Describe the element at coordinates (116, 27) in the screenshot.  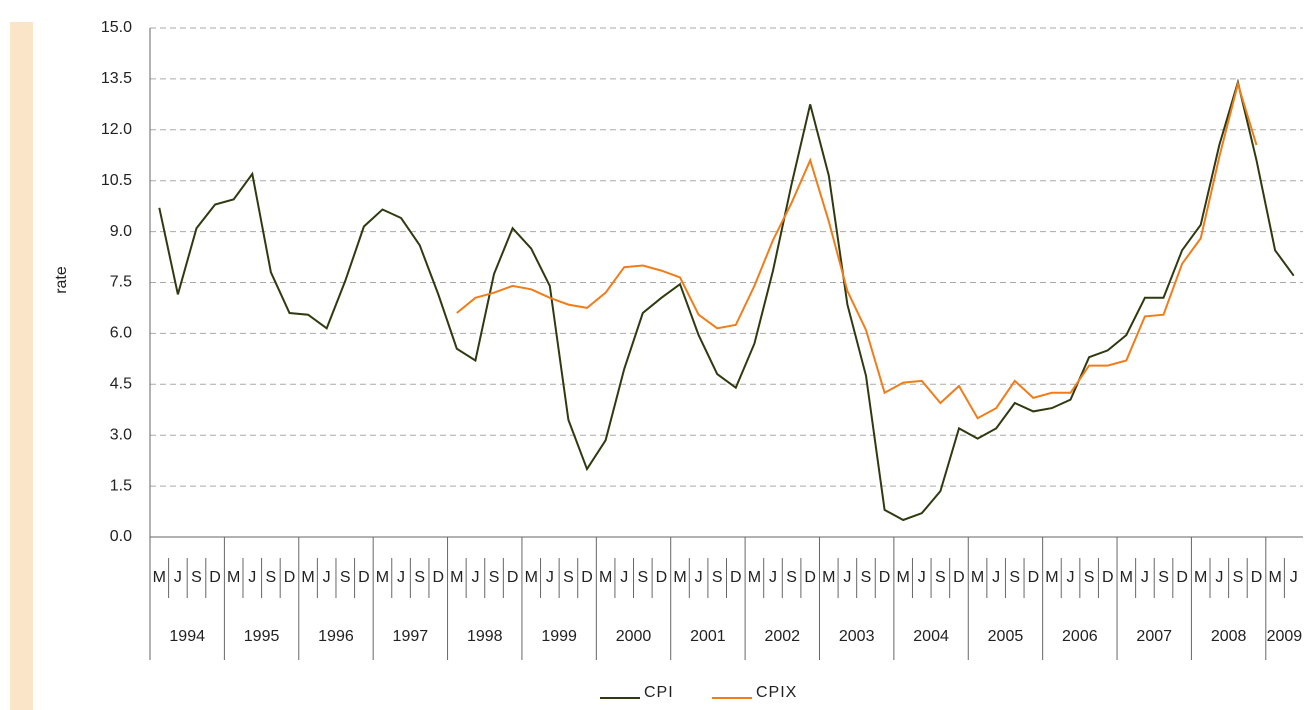
I see `y-tick-label: 15.0` at that location.